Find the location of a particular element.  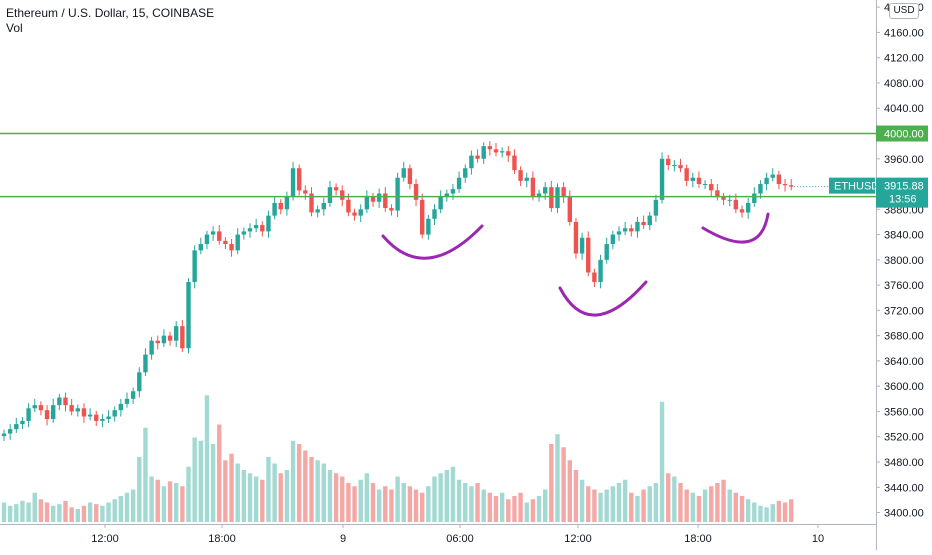

currency-button: USD is located at coordinates (904, 11).